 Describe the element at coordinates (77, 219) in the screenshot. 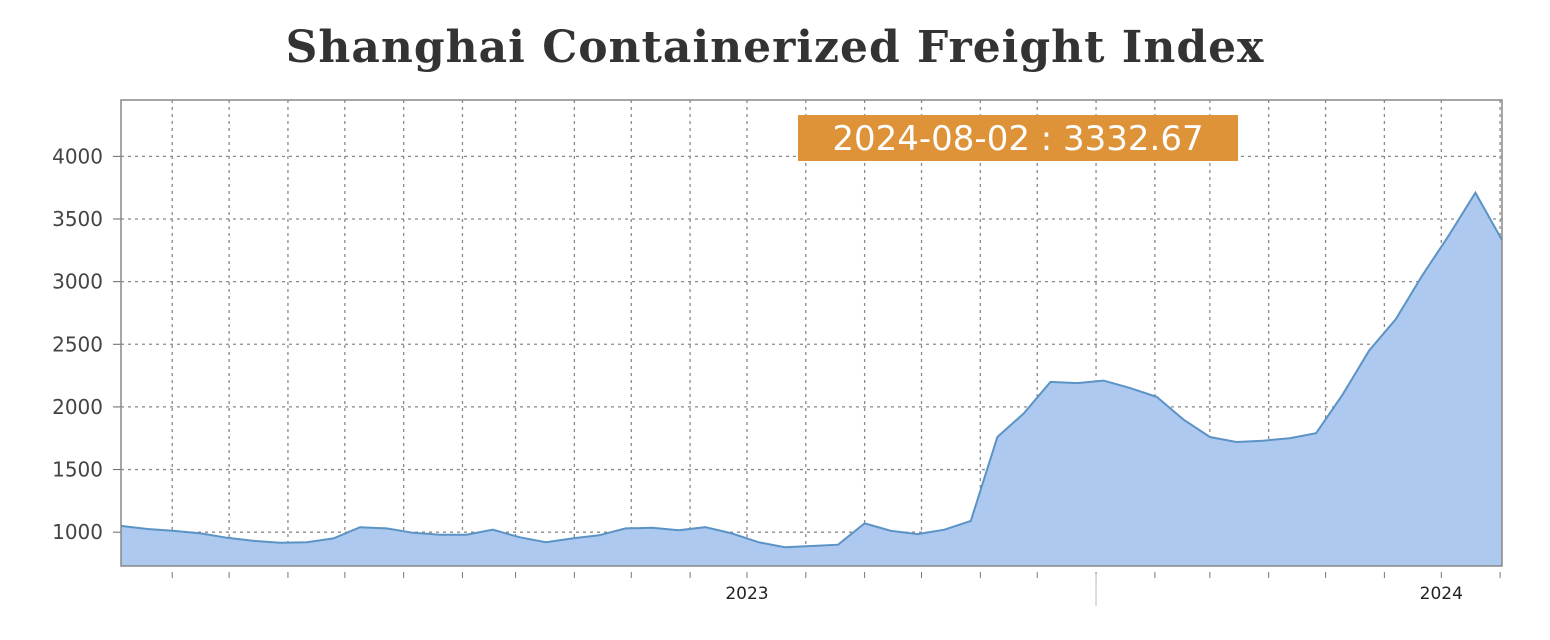

I see `y-tick-label: 3500` at that location.